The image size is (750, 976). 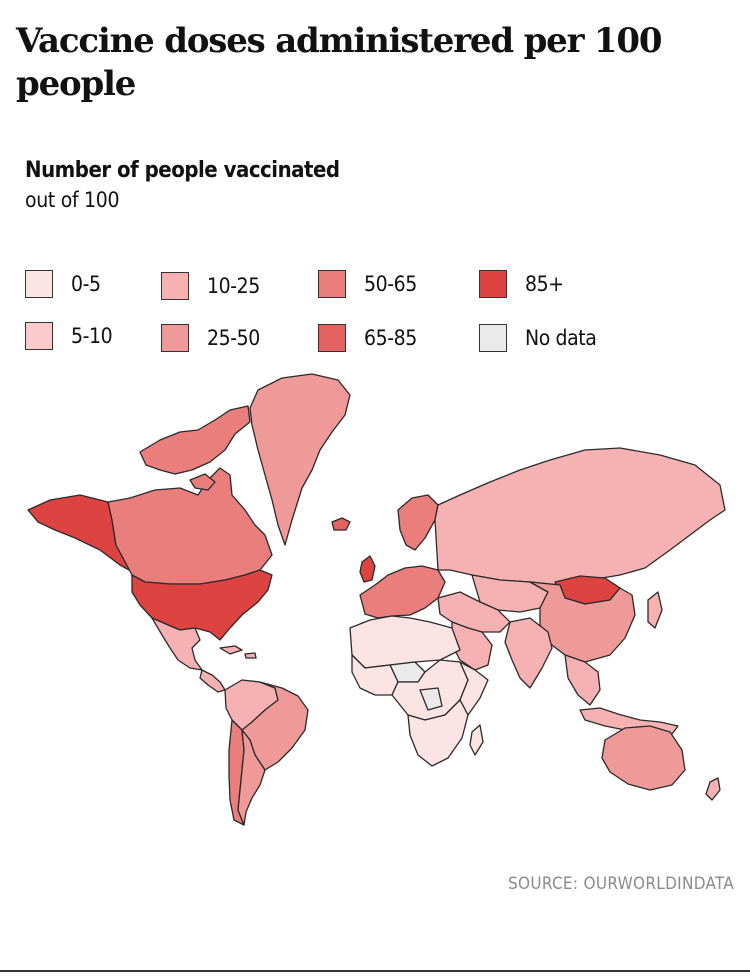 What do you see at coordinates (582, 680) in the screenshot?
I see `region-southeast-asia` at bounding box center [582, 680].